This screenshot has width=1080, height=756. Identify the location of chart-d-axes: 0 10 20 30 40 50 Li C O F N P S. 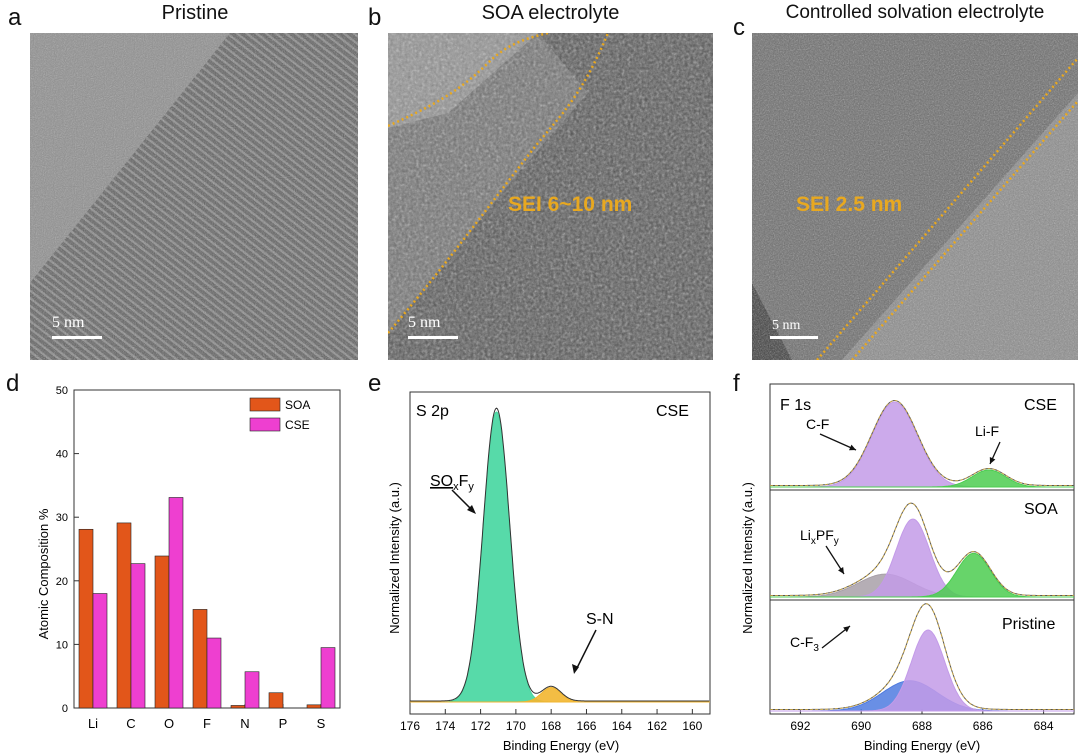
(198, 558).